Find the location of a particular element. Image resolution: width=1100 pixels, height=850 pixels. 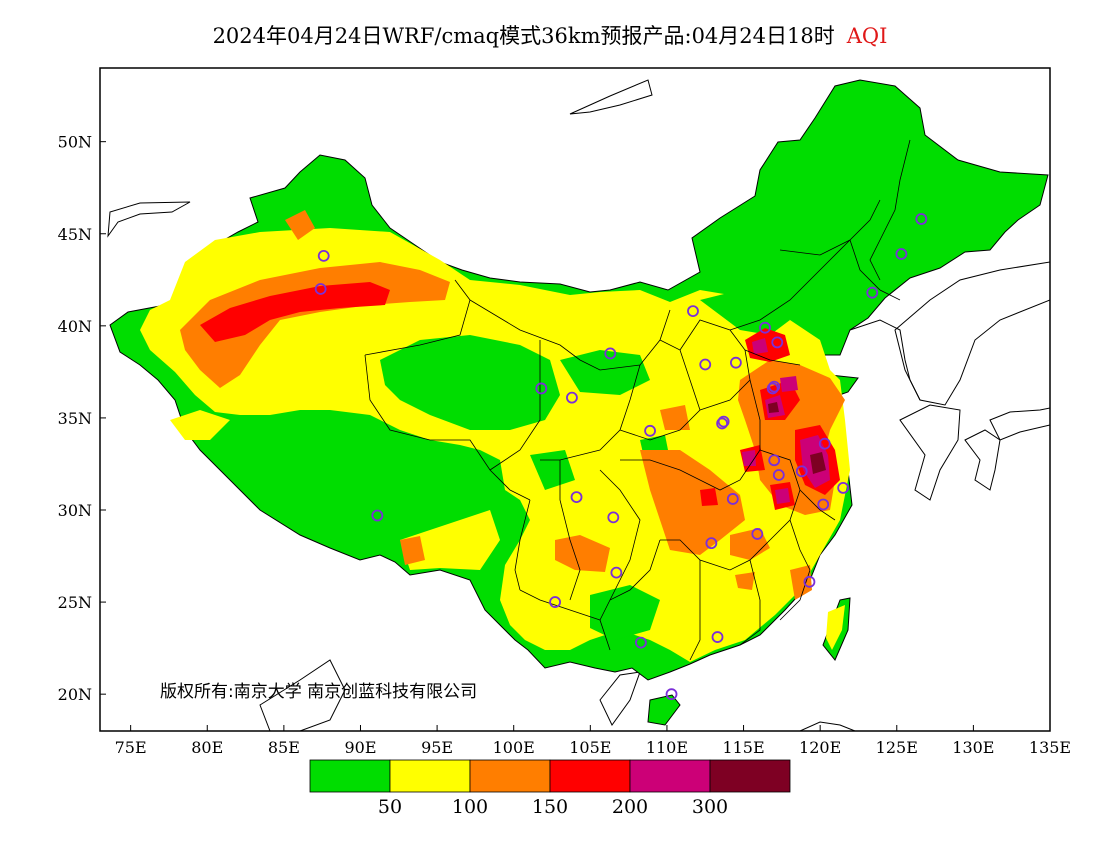

copyright-text: 版权所有:南京大学 南京创蓝科技有限公司 is located at coordinates (318, 692).